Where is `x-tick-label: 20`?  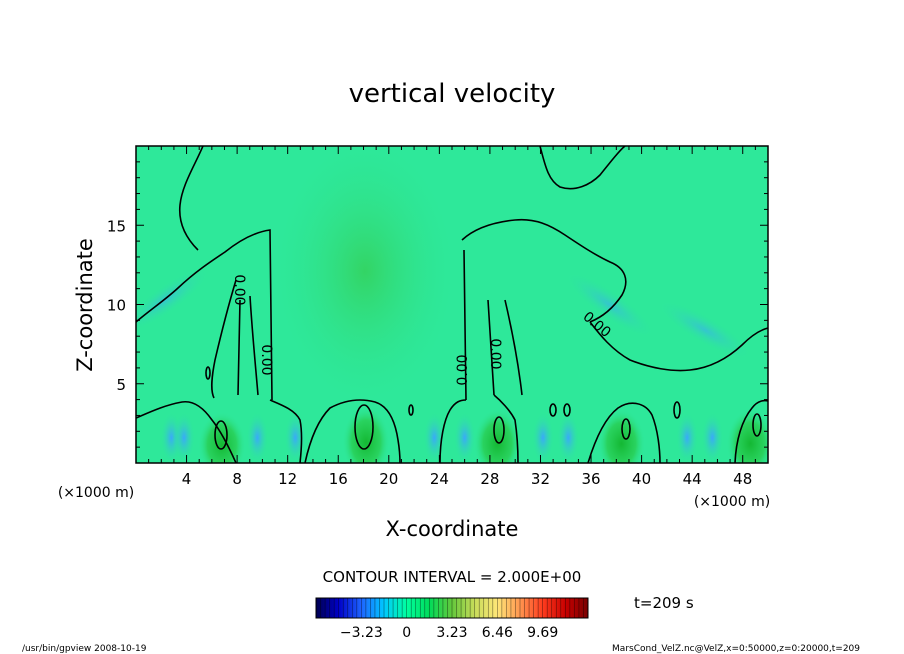 x-tick-label: 20 is located at coordinates (388, 479).